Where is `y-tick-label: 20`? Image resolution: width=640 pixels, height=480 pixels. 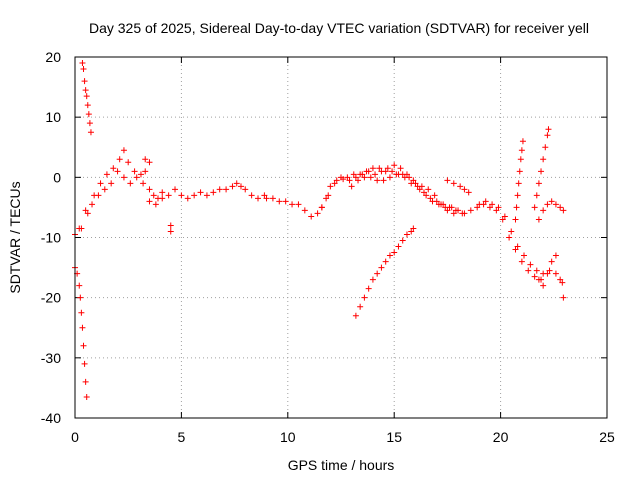 y-tick-label: 20 is located at coordinates (53, 57).